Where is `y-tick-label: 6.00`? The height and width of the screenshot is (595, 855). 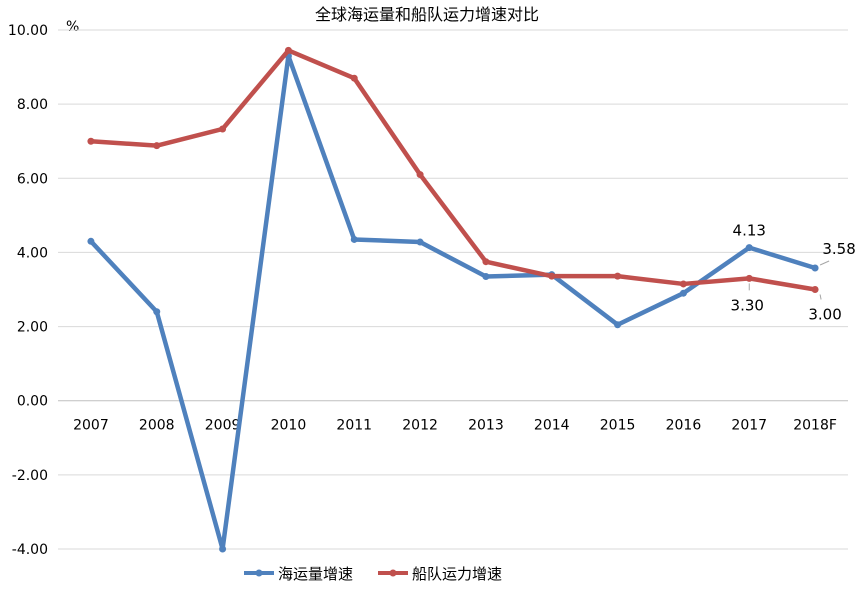
y-tick-label: 6.00 is located at coordinates (32, 179).